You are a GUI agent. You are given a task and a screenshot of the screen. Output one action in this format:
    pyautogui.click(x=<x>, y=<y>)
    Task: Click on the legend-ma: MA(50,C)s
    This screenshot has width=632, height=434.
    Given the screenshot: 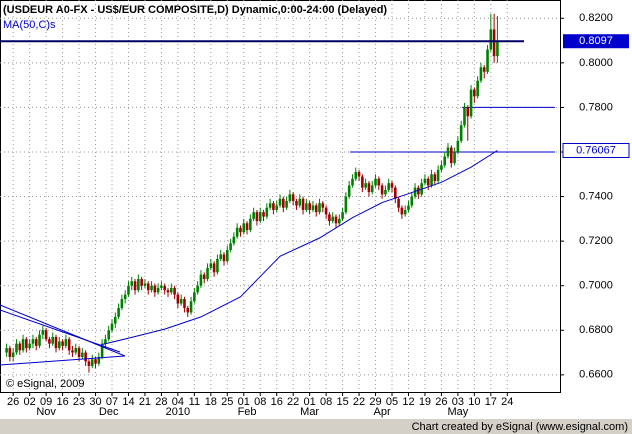 What is the action you would take?
    pyautogui.click(x=29, y=25)
    